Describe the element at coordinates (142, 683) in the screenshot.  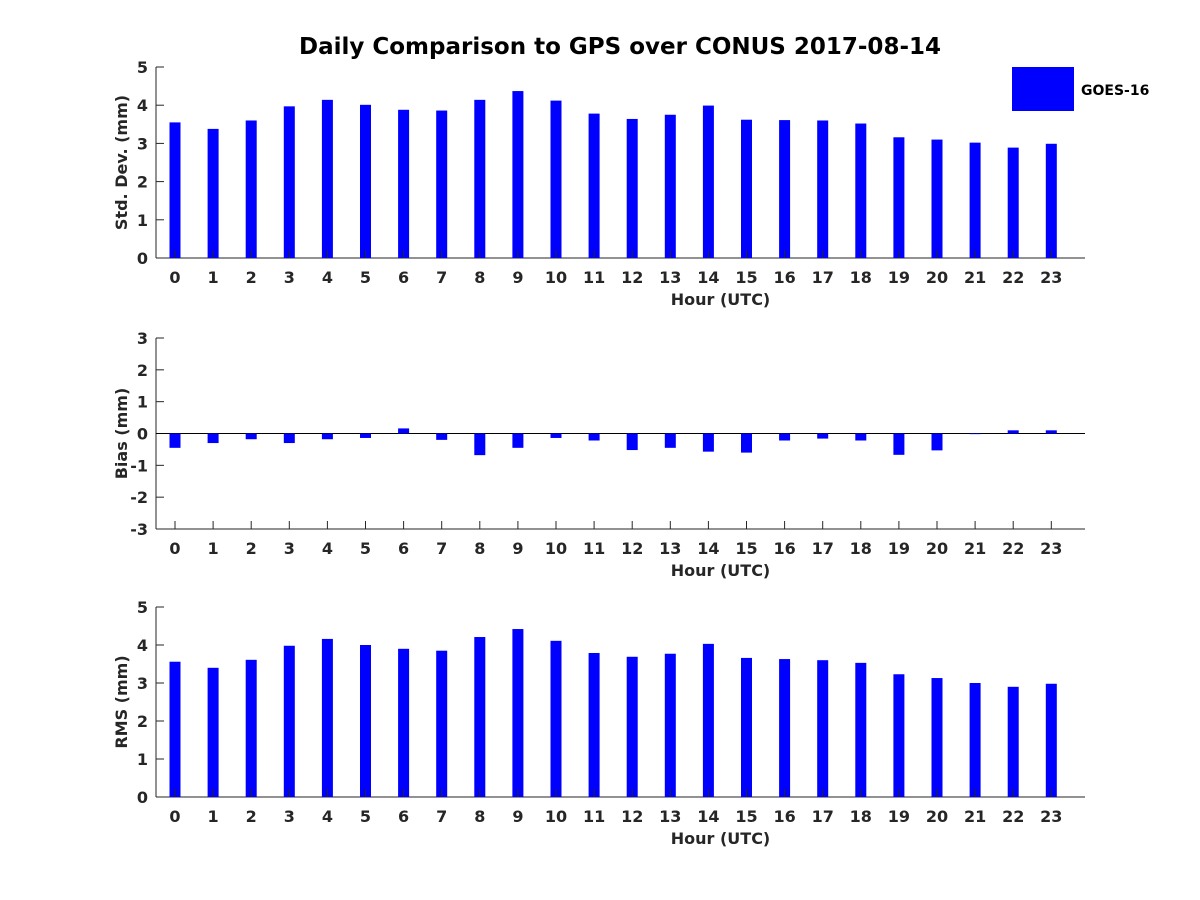
I see `y-tick-label: 3` at that location.